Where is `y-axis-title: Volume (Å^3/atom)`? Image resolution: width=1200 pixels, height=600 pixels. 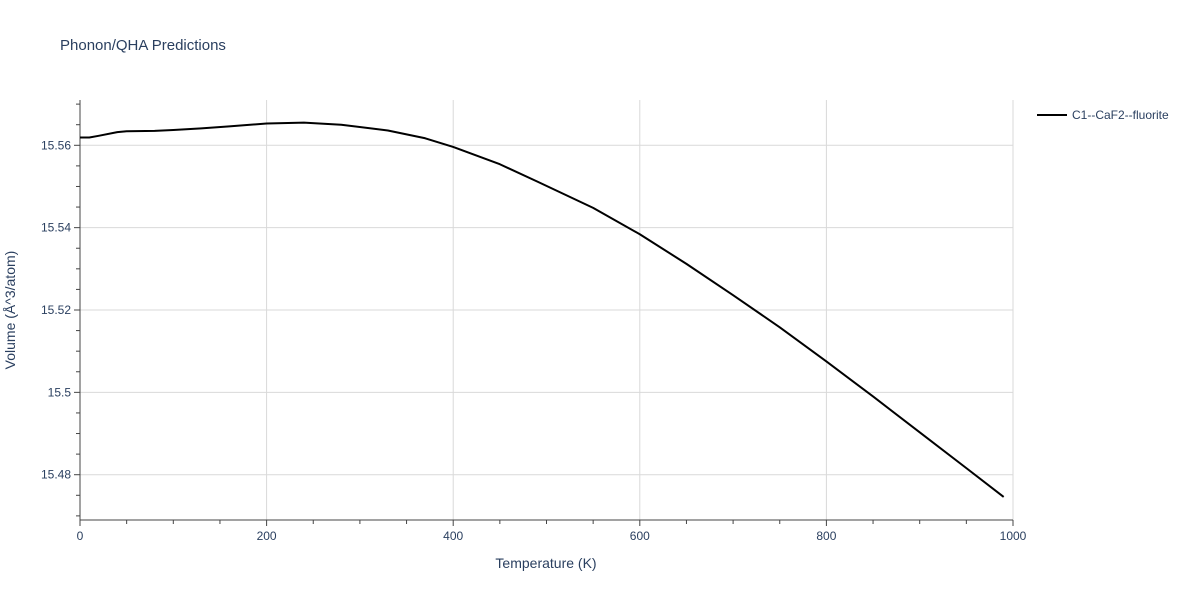
y-axis-title: Volume (Å^3/atom) is located at coordinates (10, 310).